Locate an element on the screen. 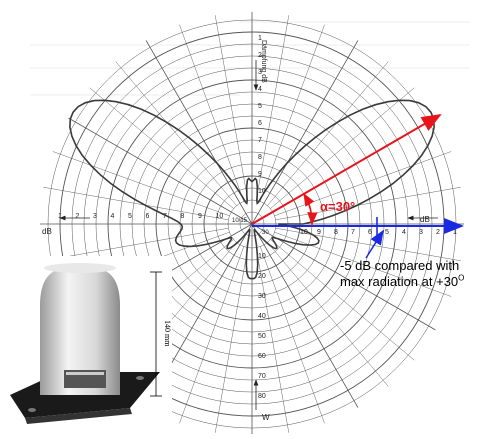 Image resolution: width=494 pixels, height=439 pixels. top-tick-label: 1 is located at coordinates (260, 38).